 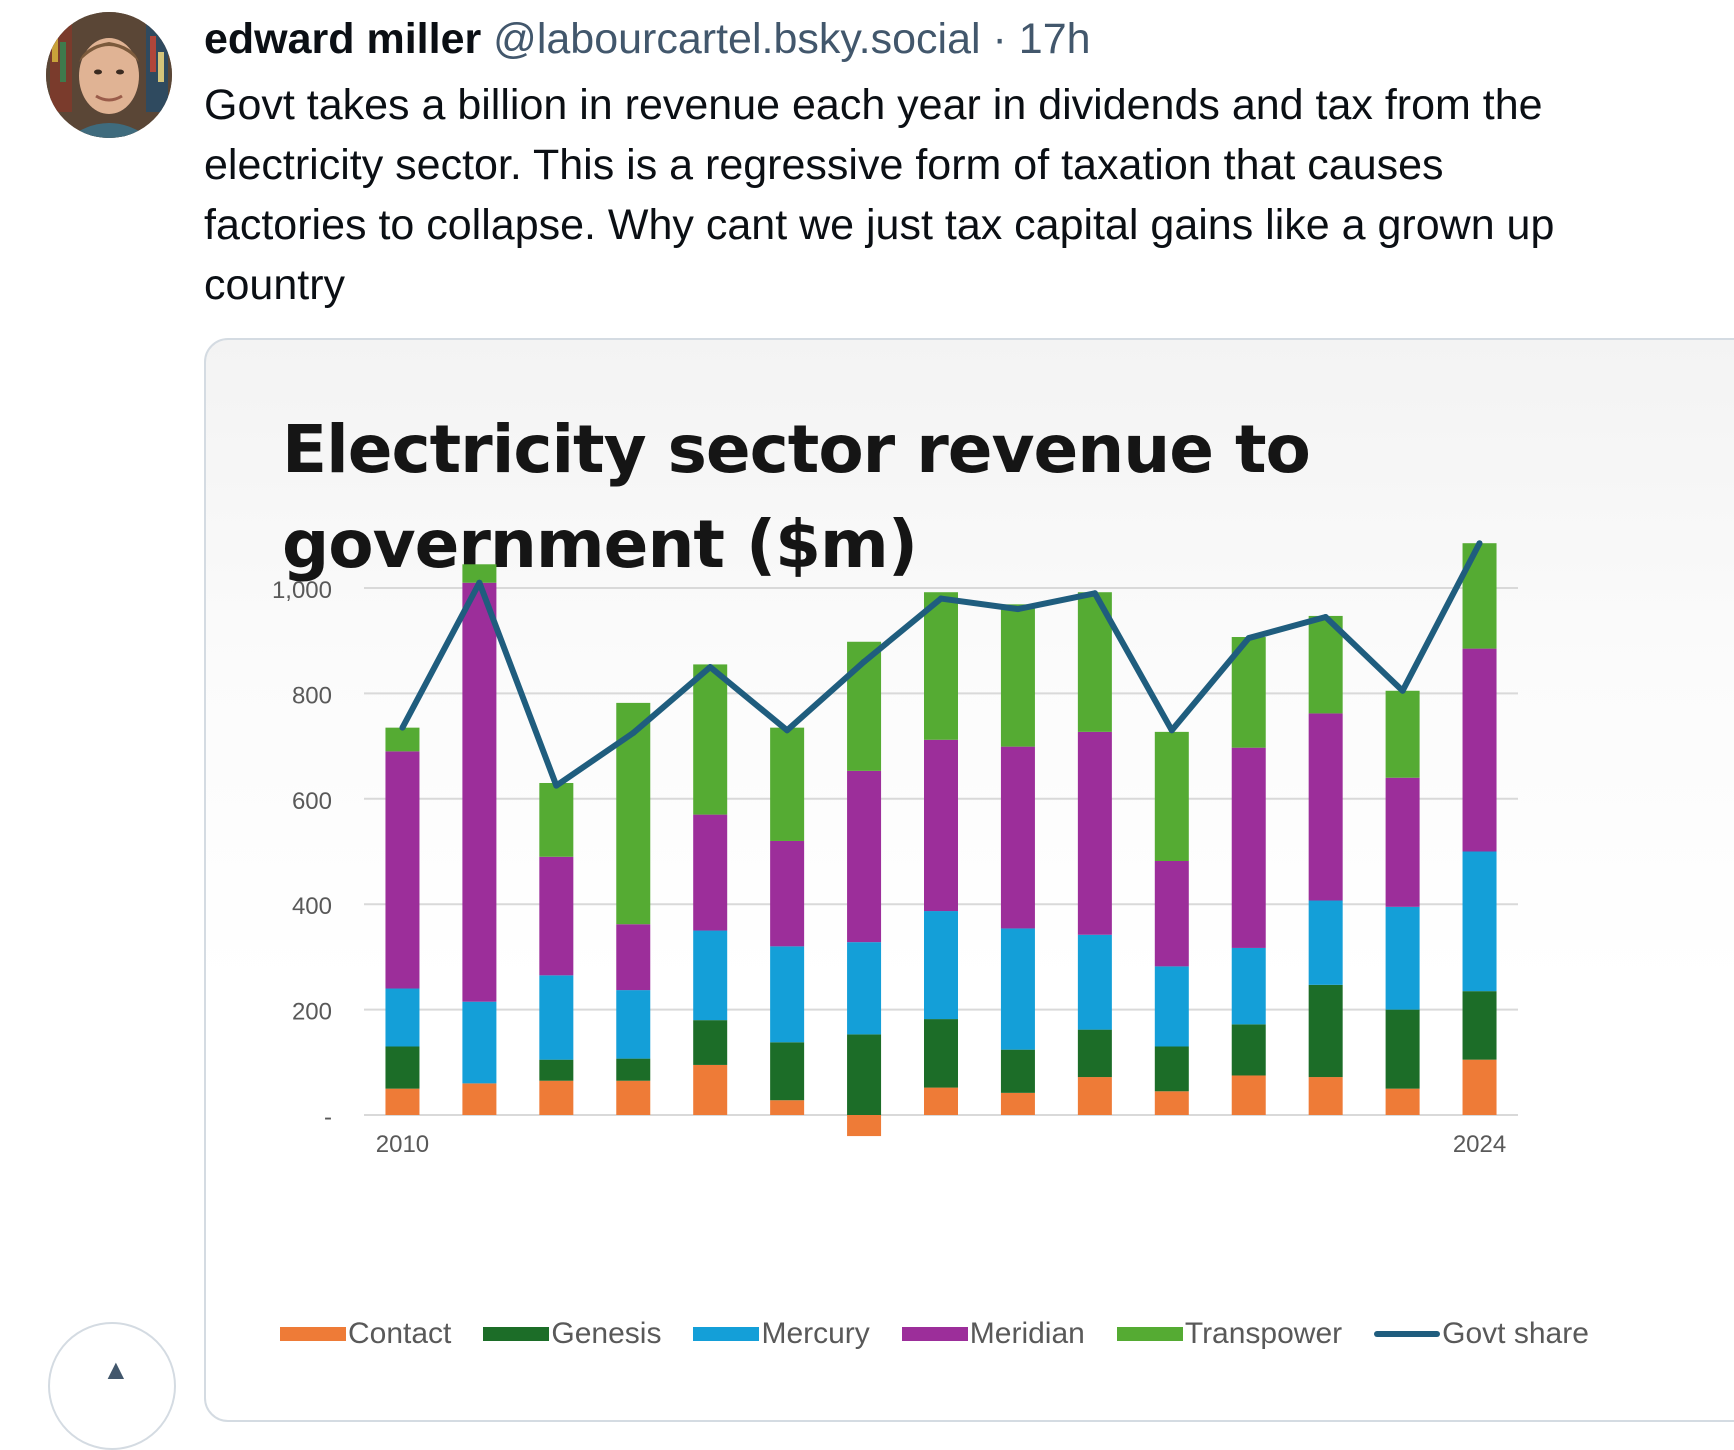 I want to click on y-tick-label: 400, so click(x=312, y=906).